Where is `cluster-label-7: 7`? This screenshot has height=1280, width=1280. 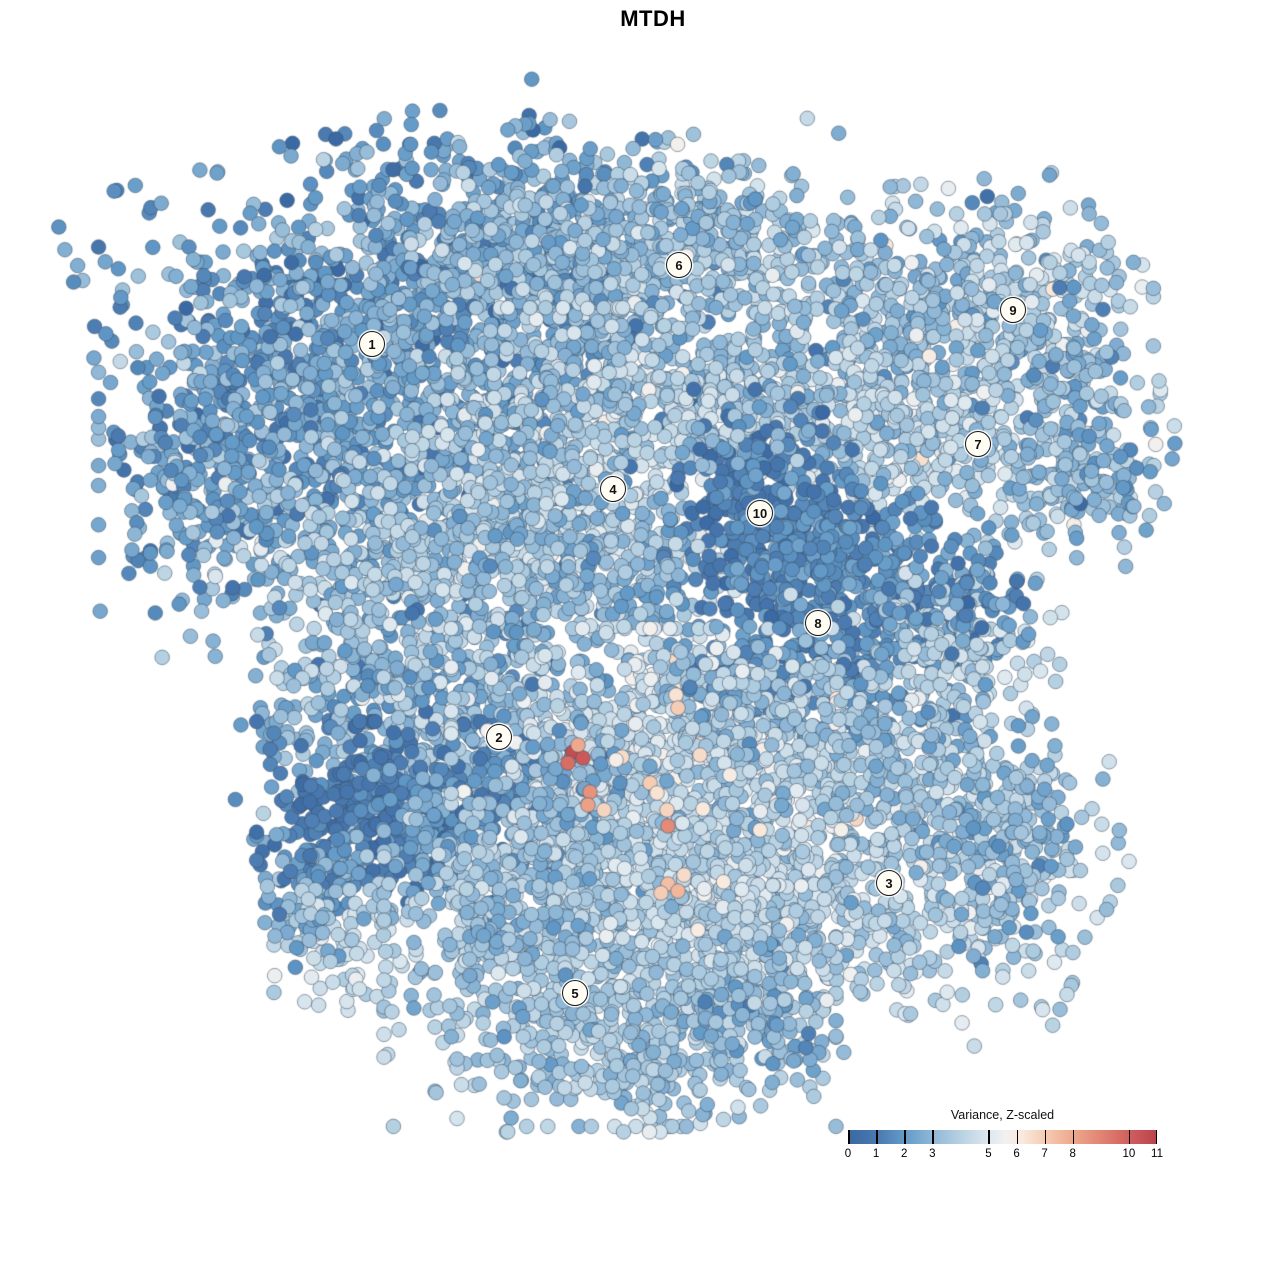
cluster-label-7: 7 is located at coordinates (978, 444).